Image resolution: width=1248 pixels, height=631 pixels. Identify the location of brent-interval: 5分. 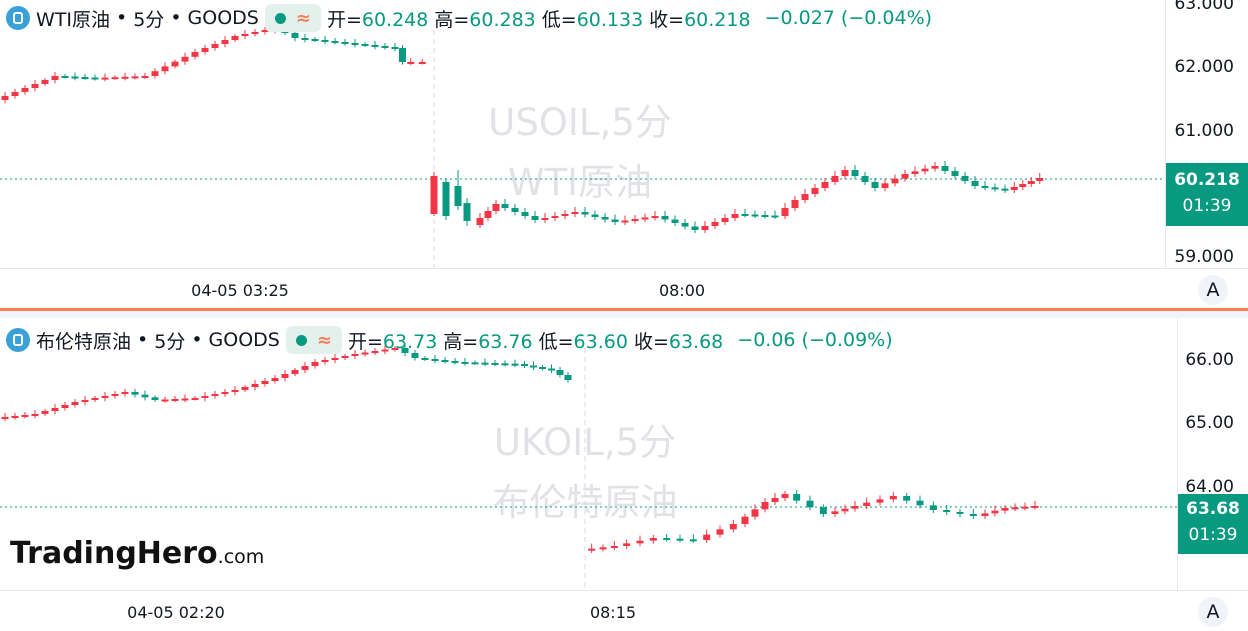
(170, 341).